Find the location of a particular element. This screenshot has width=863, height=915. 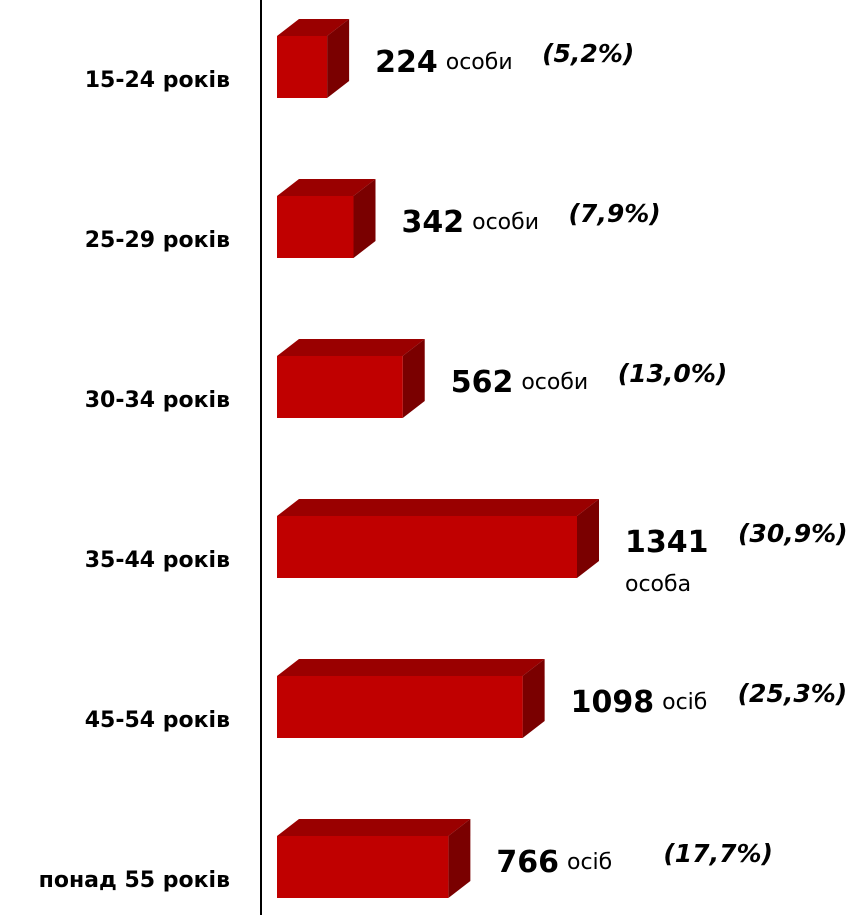

share-label: (13,0%) is located at coordinates (673, 373).